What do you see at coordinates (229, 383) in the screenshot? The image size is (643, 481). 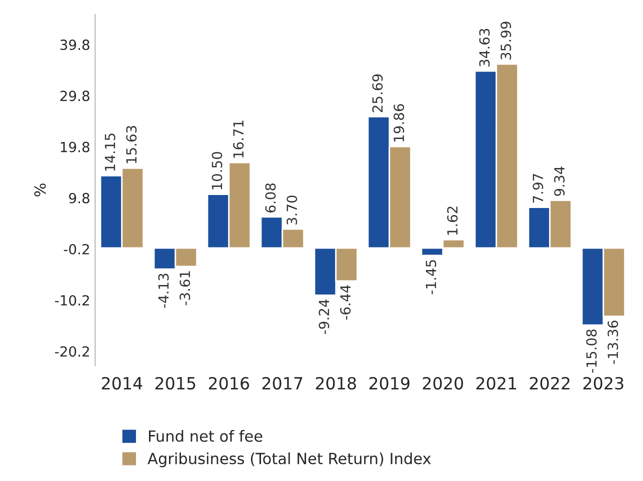 I see `x-tick-label: 2016` at bounding box center [229, 383].